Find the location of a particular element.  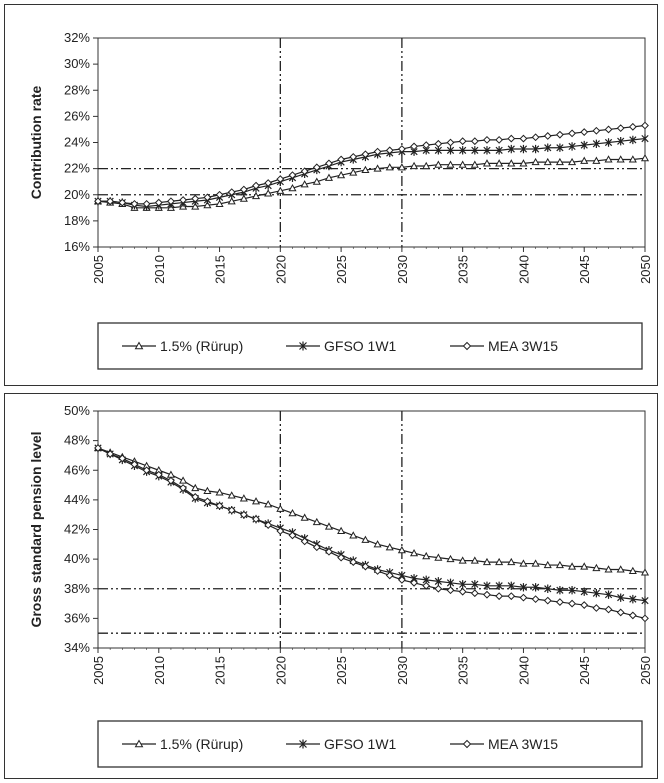

x-tick-label: 2005 is located at coordinates (98, 269).